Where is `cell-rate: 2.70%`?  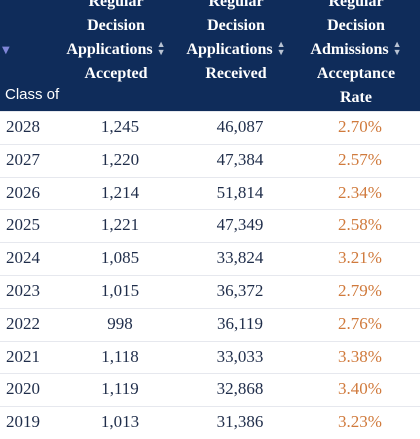
cell-rate: 2.70% is located at coordinates (360, 126).